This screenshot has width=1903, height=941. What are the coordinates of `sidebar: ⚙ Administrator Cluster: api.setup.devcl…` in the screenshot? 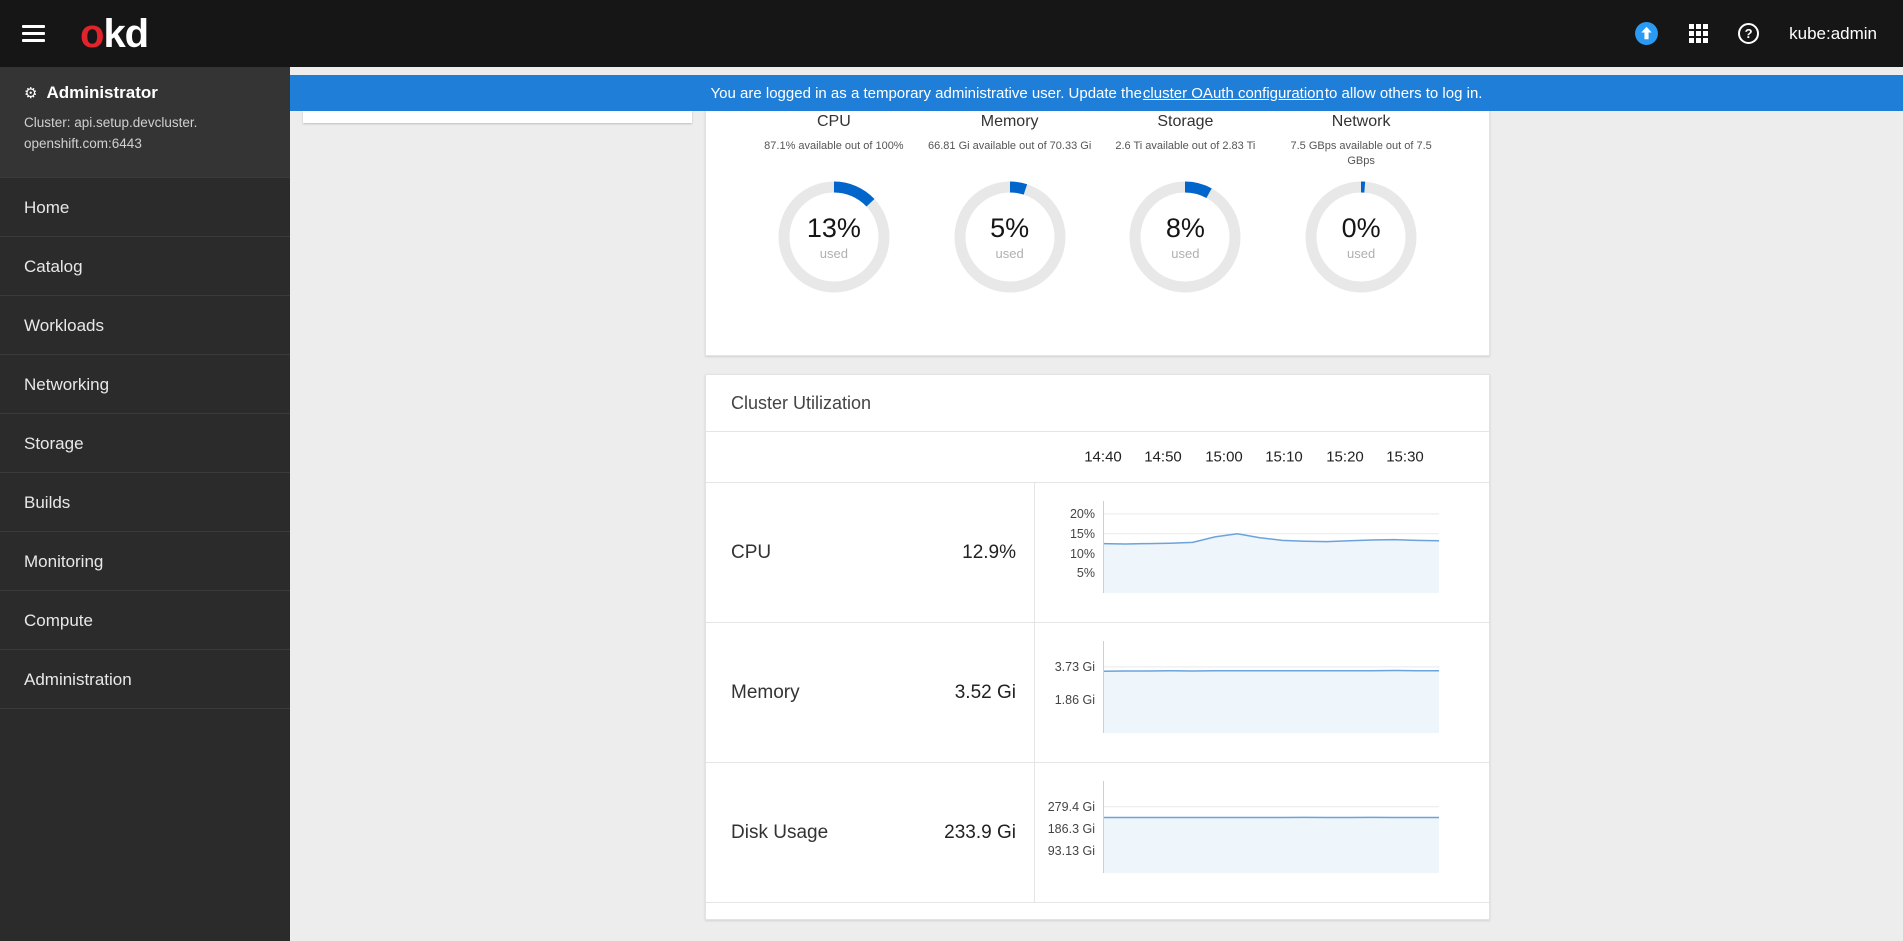 It's located at (145, 504).